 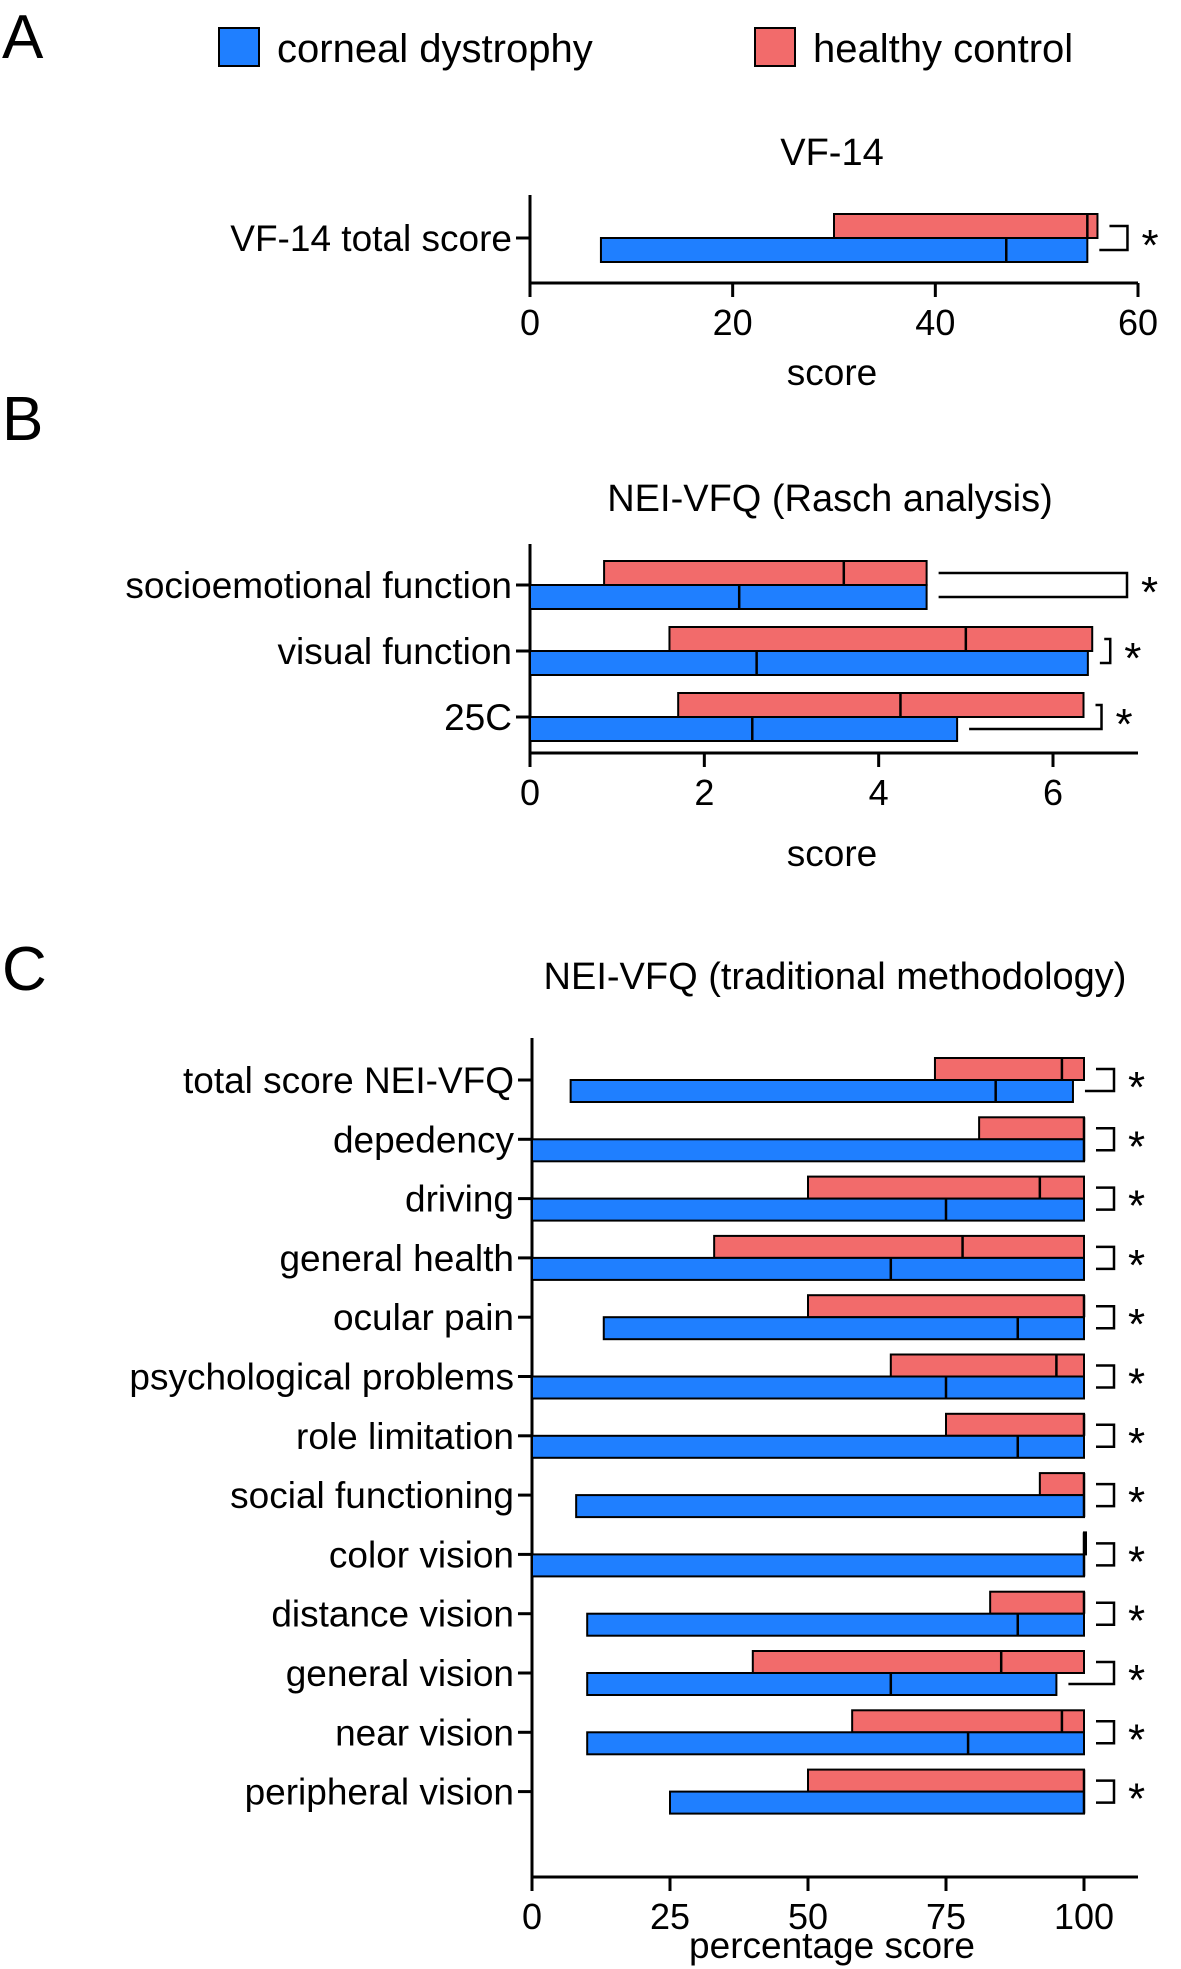 I want to click on panel-c-x-axis-label: percentage score, so click(x=832, y=1945).